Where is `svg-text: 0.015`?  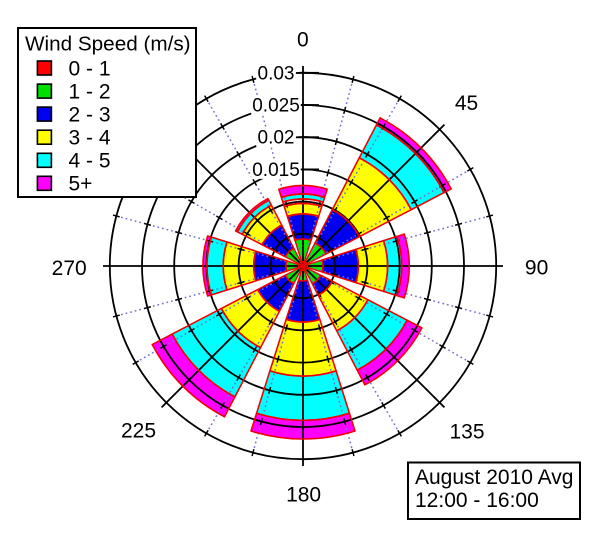 svg-text: 0.015 is located at coordinates (276, 170).